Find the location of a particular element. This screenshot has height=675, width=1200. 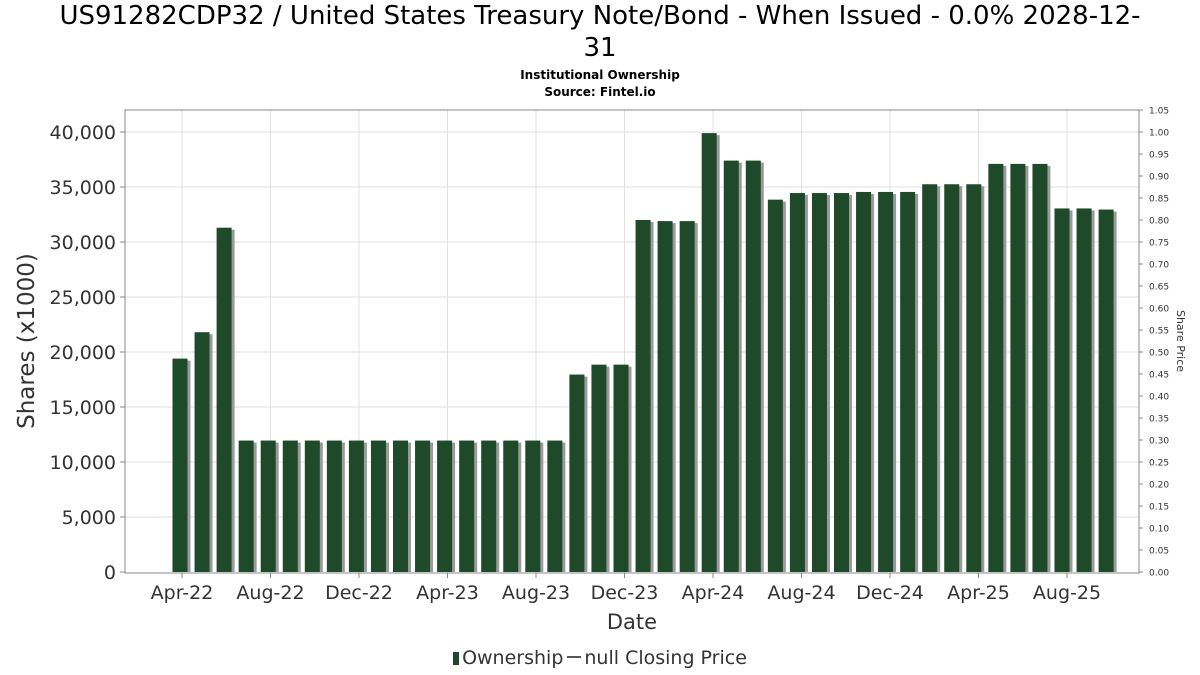

y-tick-label: 0 is located at coordinates (110, 573).